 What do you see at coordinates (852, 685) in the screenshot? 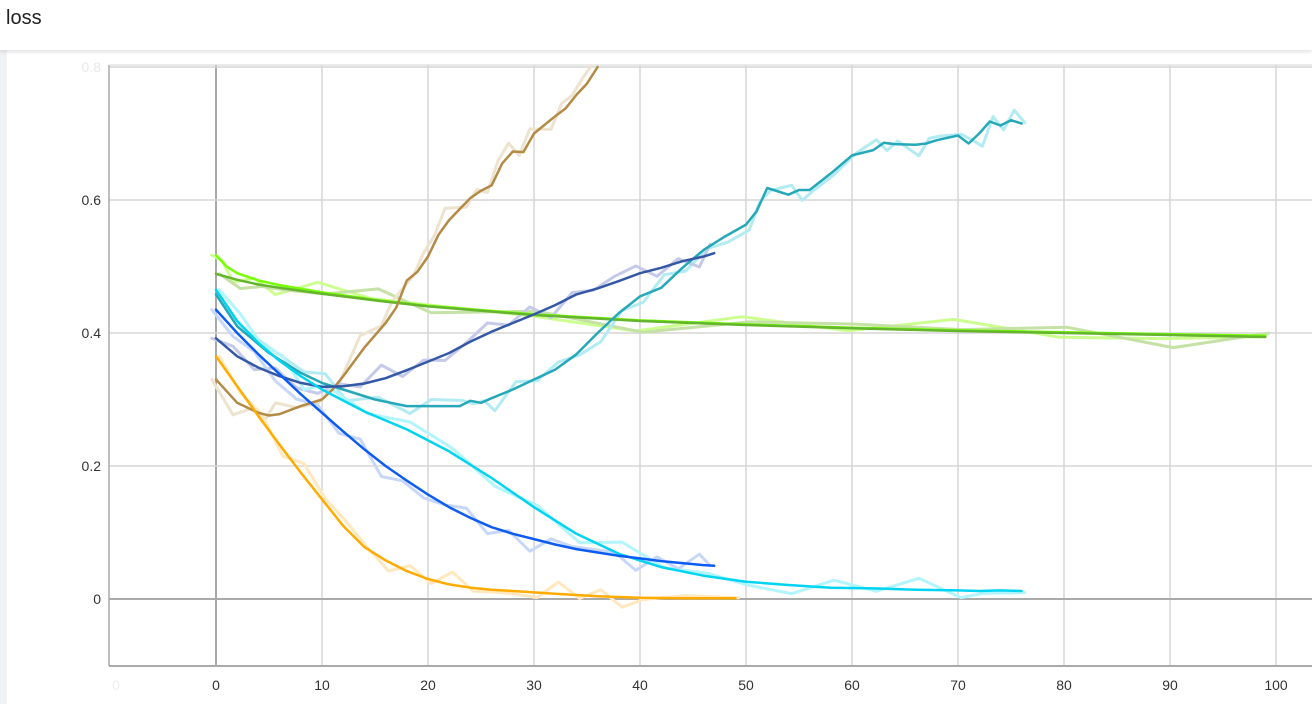
I see `x-tick-label: 60` at bounding box center [852, 685].